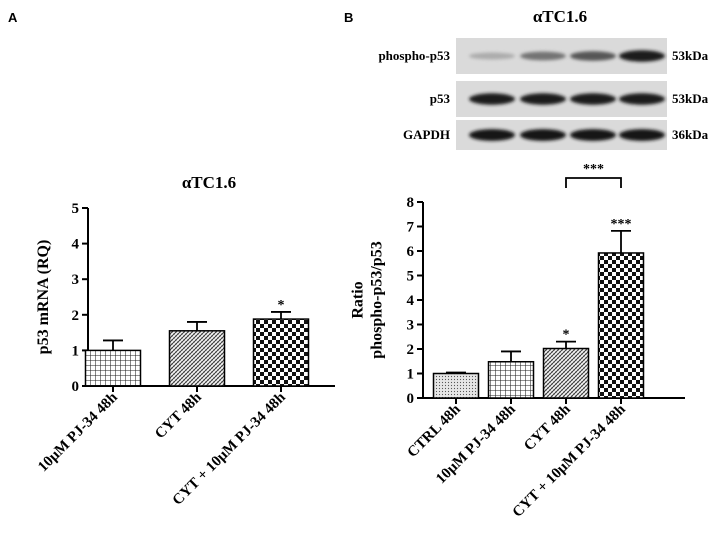  I want to click on x-category-label: CYT + 10μM PJ-34 48h, so click(570, 461).